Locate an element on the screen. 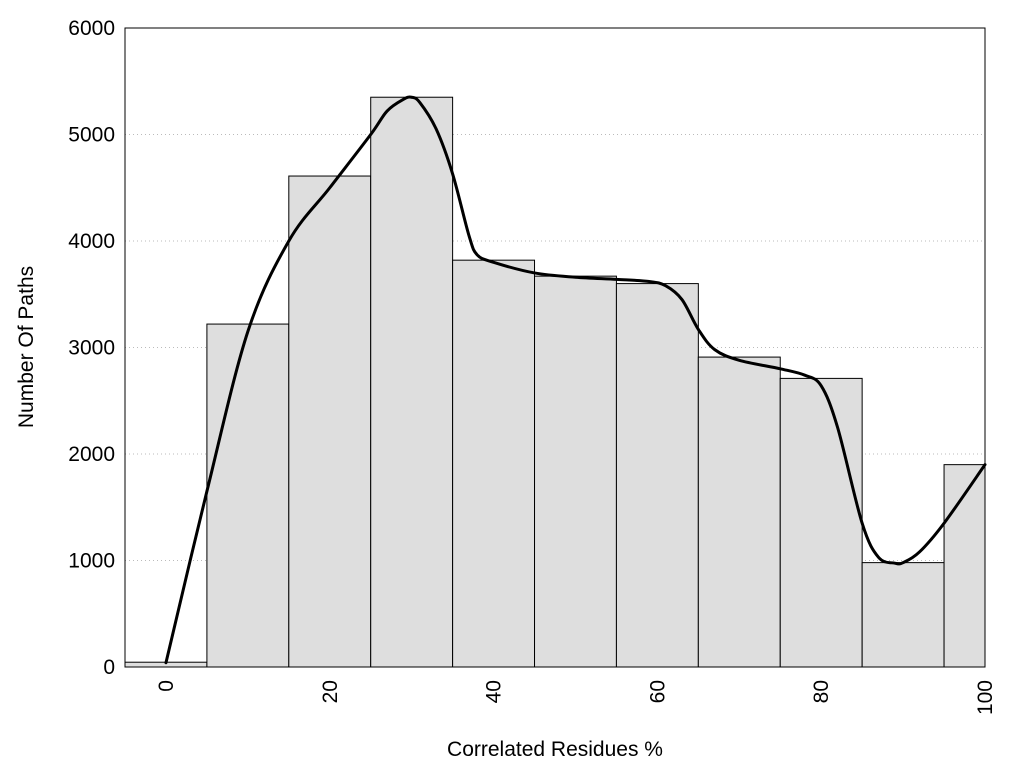  y-tick-label: 4000 is located at coordinates (91, 241).